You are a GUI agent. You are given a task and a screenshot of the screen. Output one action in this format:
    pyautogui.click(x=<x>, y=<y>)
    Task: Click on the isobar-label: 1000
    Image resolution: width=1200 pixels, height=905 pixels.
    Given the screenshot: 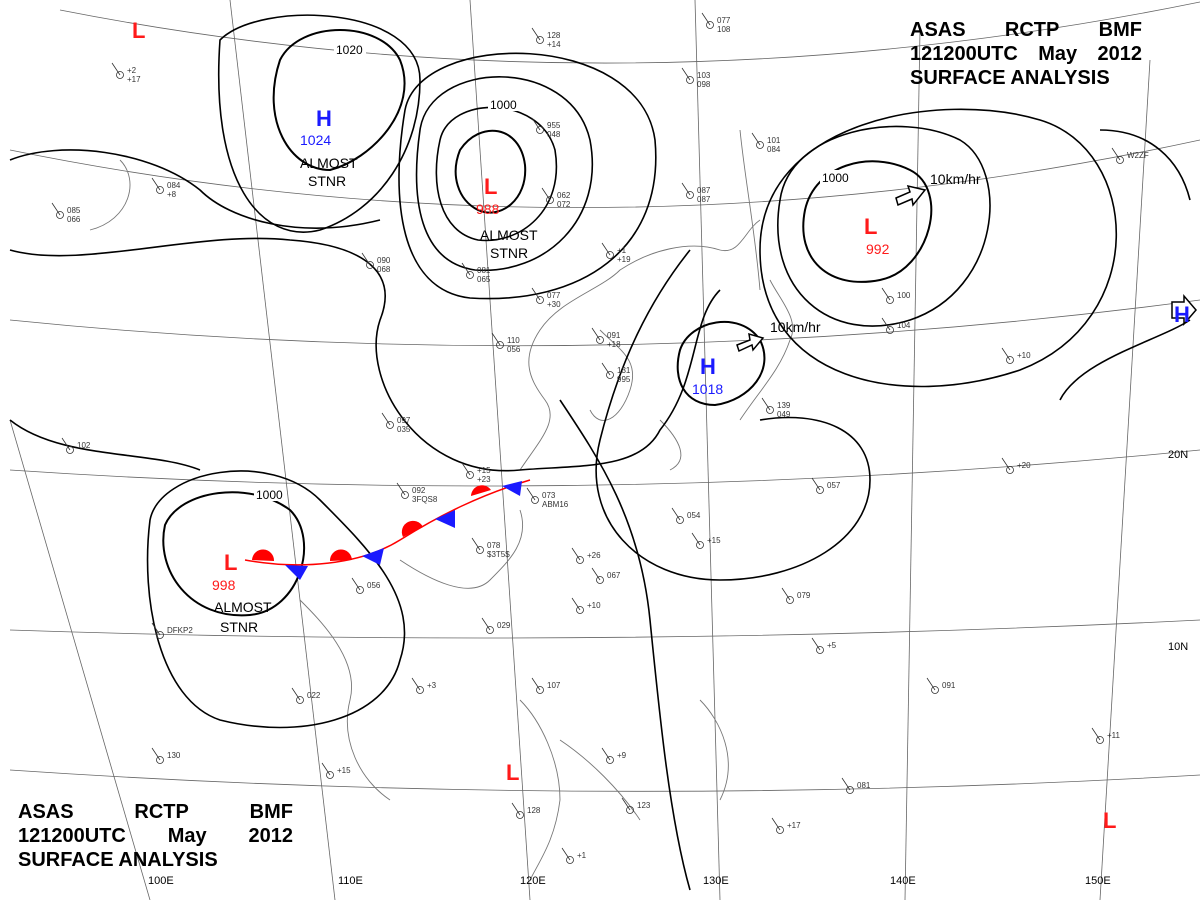 What is the action you would take?
    pyautogui.click(x=503, y=105)
    